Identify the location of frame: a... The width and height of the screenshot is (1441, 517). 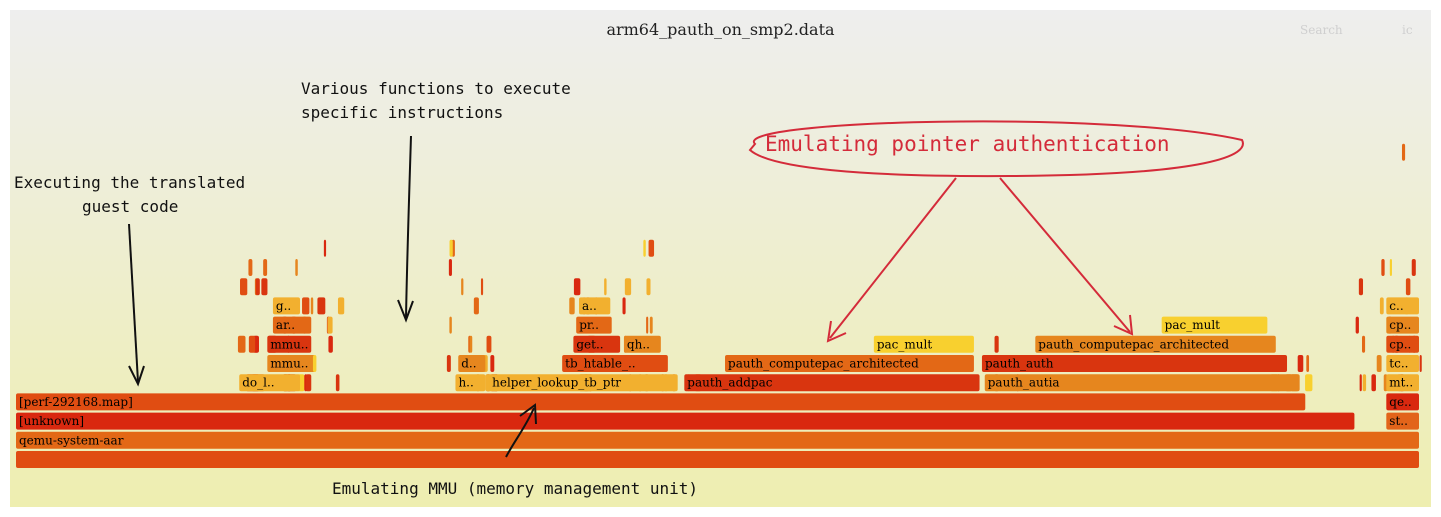
(595, 306).